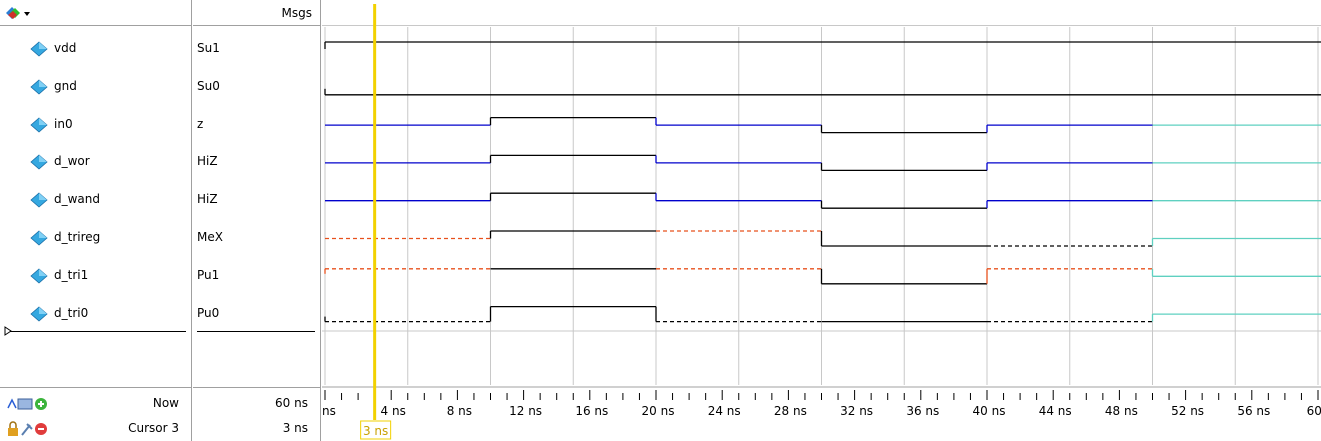 This screenshot has height=441, width=1321. What do you see at coordinates (153, 428) in the screenshot?
I see `cursor-label: Cursor 3` at bounding box center [153, 428].